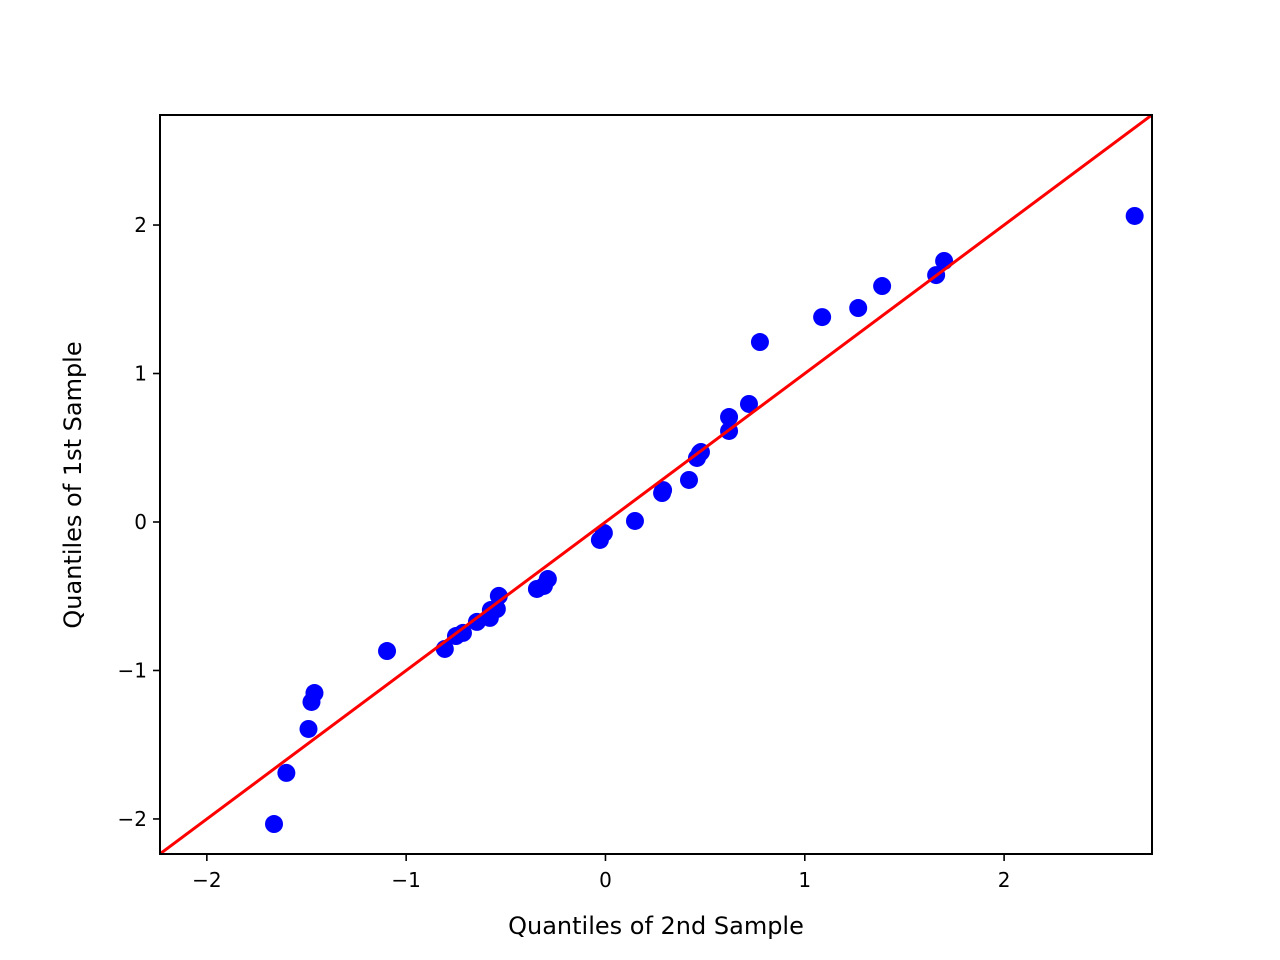  Describe the element at coordinates (206, 880) in the screenshot. I see `x-tick-label: −2` at that location.